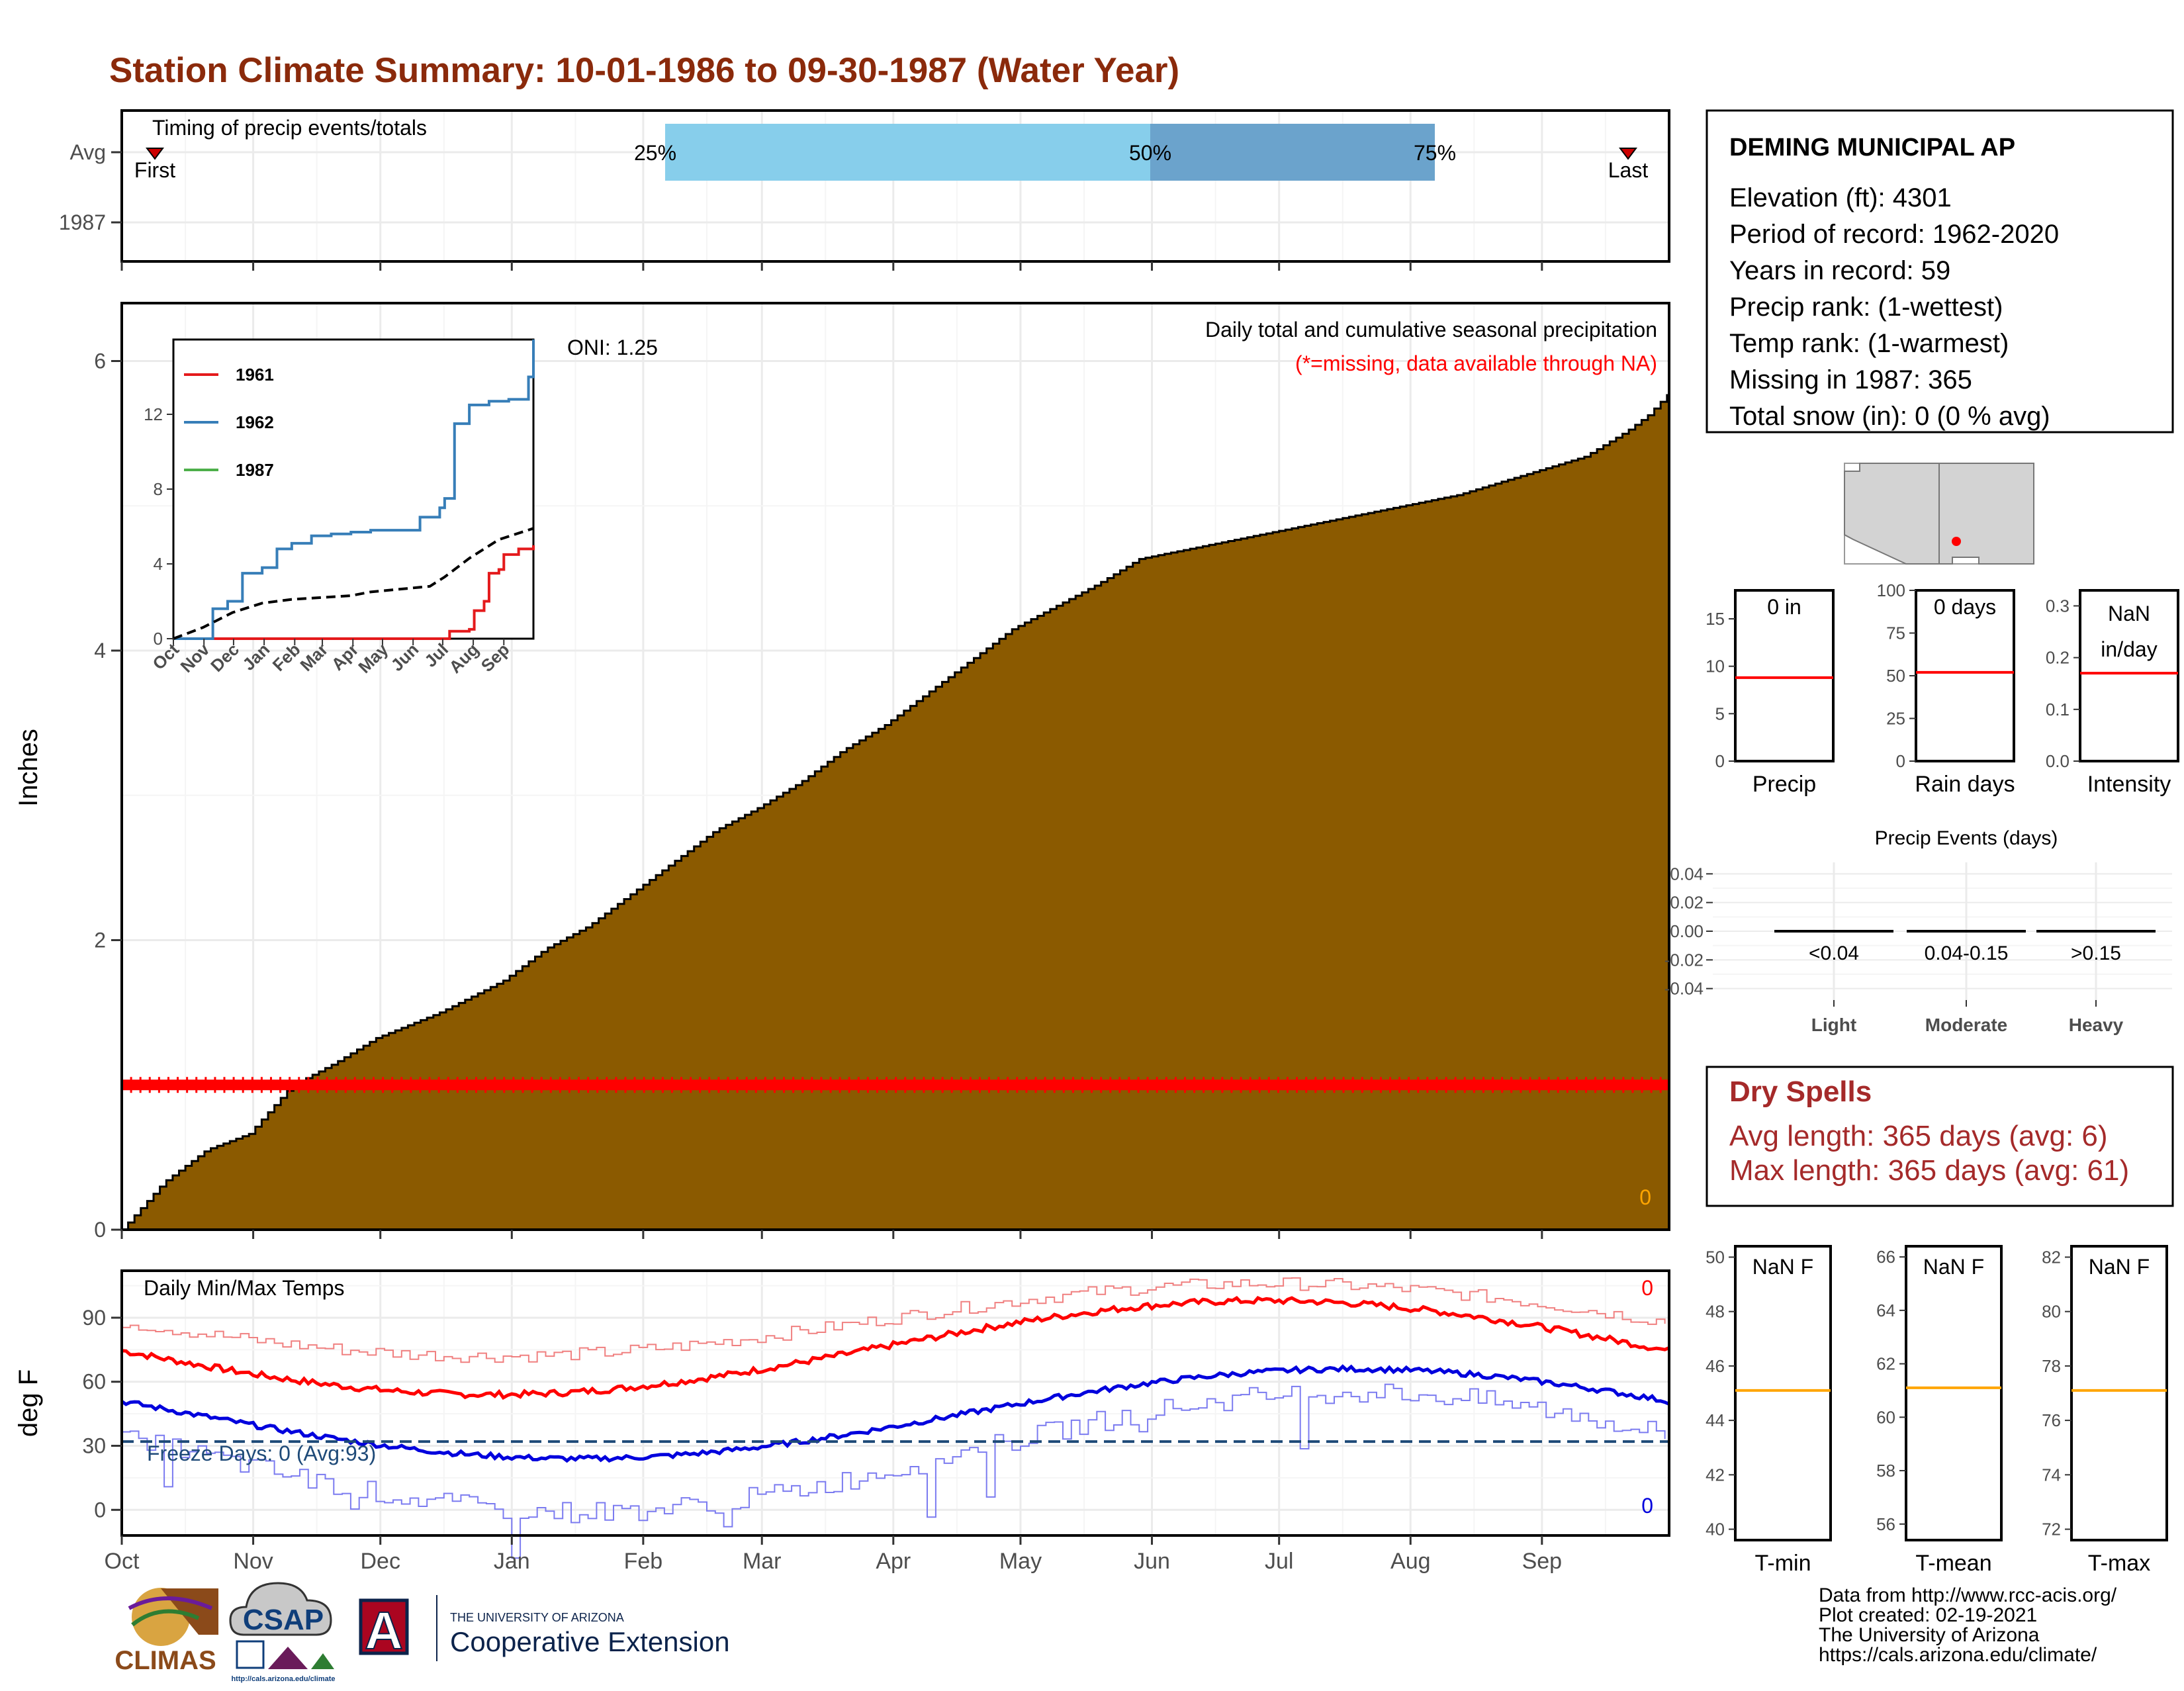 This screenshot has width=2184, height=1691. I want to click on precip-events-y-tick-label: 0.04, so click(1687, 874).